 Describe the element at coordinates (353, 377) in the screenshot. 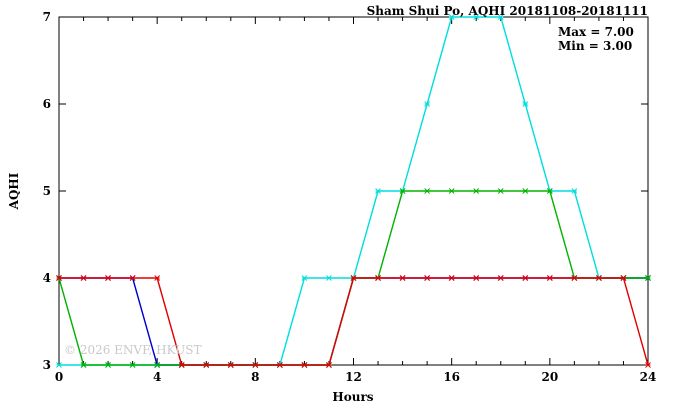

I see `x-tick-label: 12` at that location.